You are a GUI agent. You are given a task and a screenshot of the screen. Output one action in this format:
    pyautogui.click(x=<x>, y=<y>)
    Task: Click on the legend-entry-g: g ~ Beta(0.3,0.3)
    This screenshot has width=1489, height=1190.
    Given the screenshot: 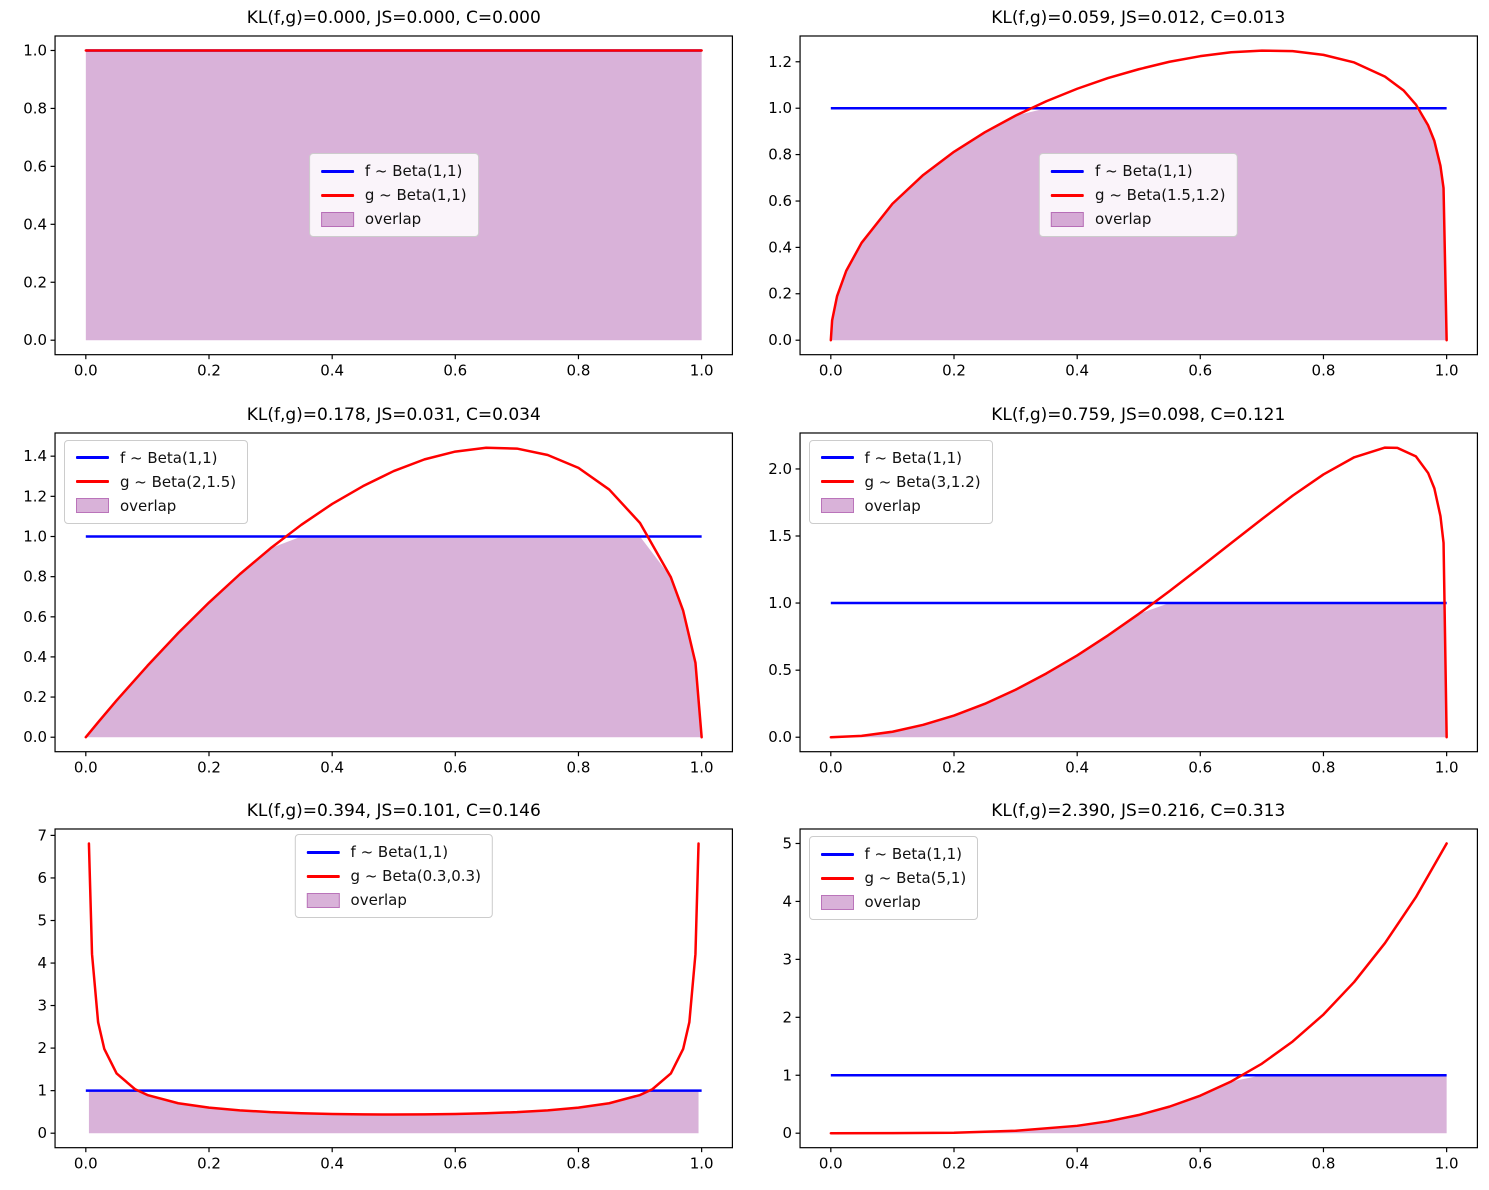 What is the action you would take?
    pyautogui.click(x=393, y=876)
    